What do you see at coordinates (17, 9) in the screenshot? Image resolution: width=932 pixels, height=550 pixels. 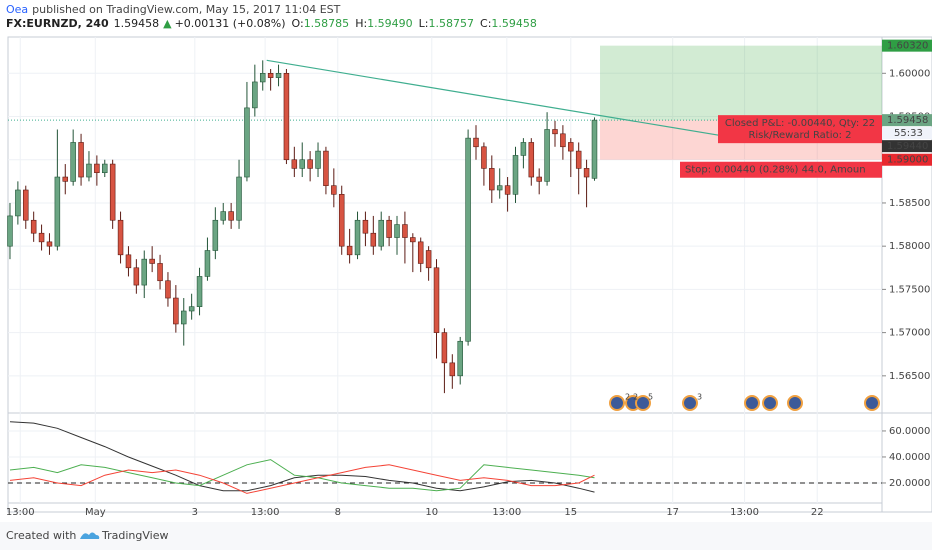 I see `author: Oea` at bounding box center [17, 9].